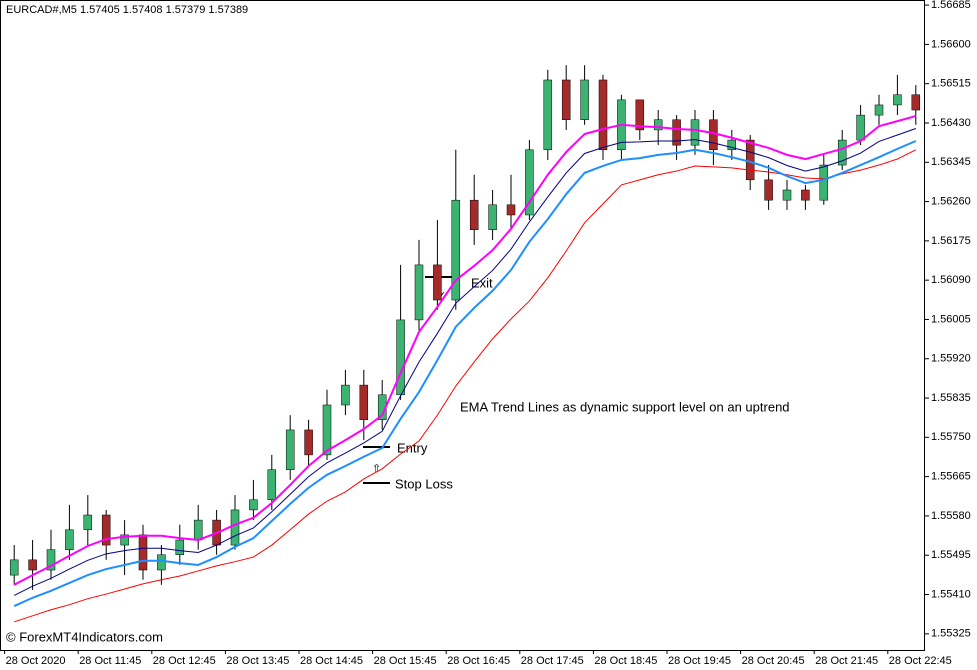 The height and width of the screenshot is (670, 977). What do you see at coordinates (951, 398) in the screenshot?
I see `y-tick-label: 1.55835` at bounding box center [951, 398].